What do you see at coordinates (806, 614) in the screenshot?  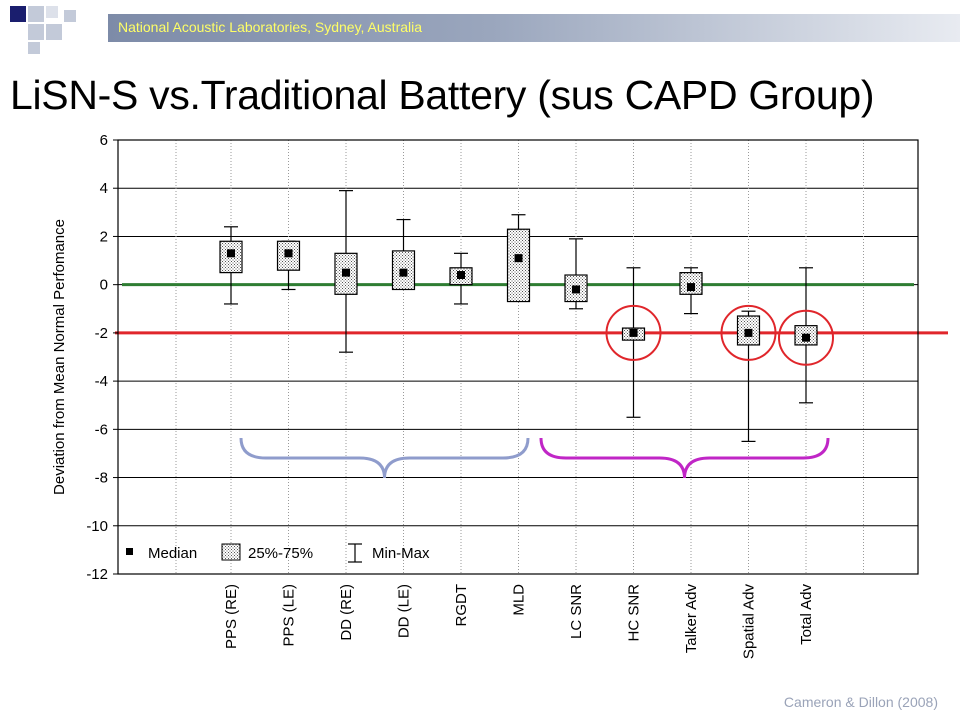 I see `x-tick-label-total-adv: Total Adv` at bounding box center [806, 614].